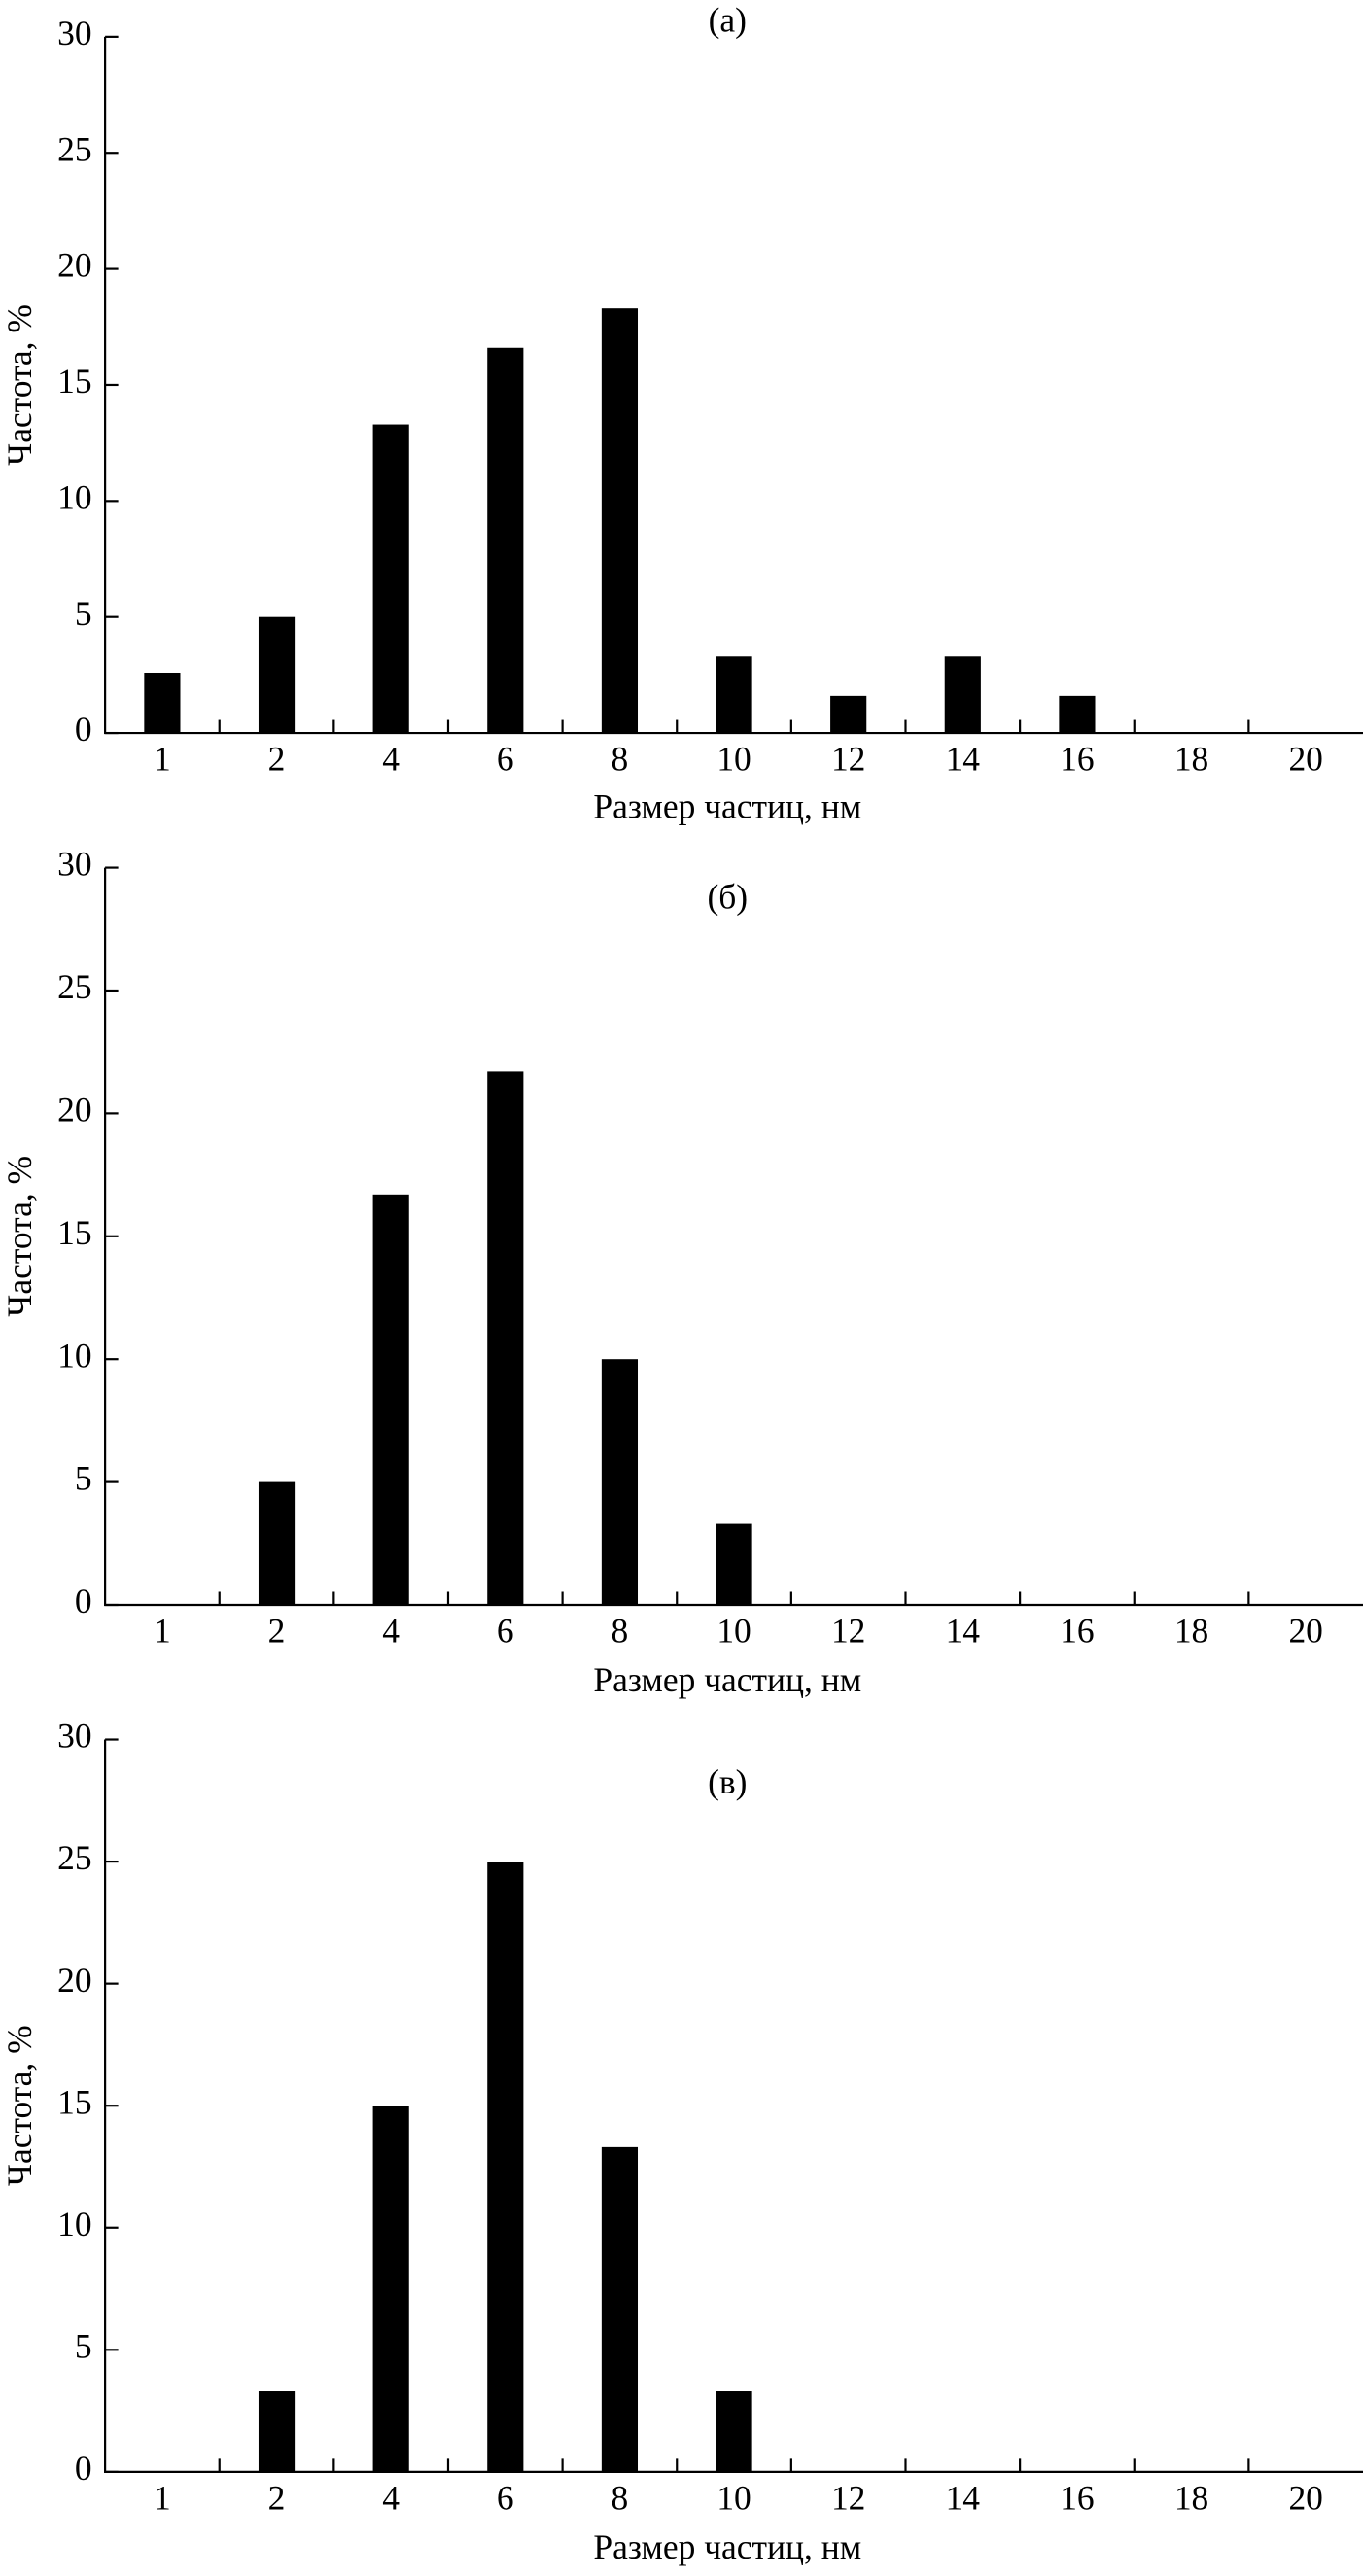 The image size is (1363, 2576). Describe the element at coordinates (727, 1781) in the screenshot. I see `chart-title: (в)` at that location.